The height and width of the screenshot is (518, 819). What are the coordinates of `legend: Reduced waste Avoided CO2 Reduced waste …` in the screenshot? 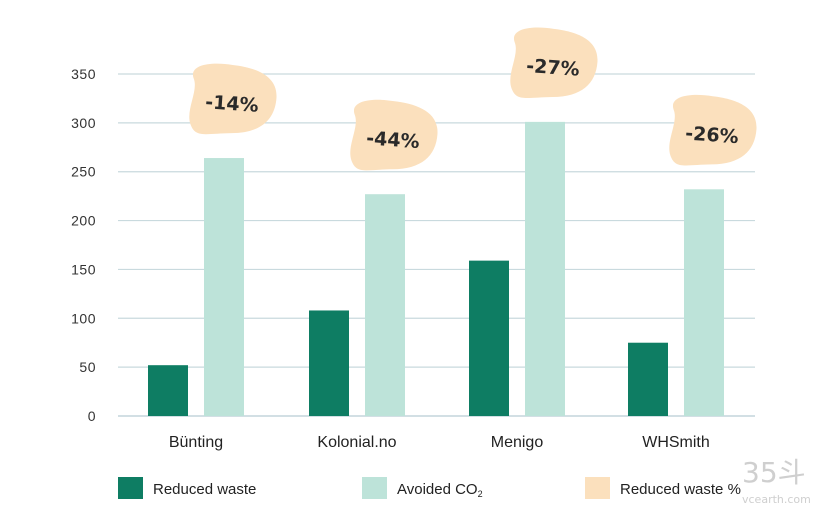 It's located at (429, 488).